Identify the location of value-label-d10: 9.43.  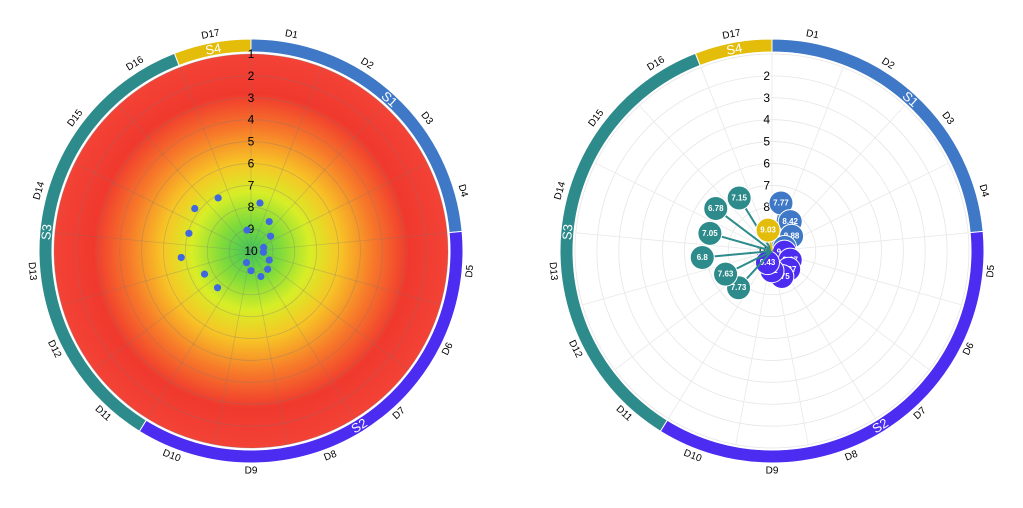
(768, 262).